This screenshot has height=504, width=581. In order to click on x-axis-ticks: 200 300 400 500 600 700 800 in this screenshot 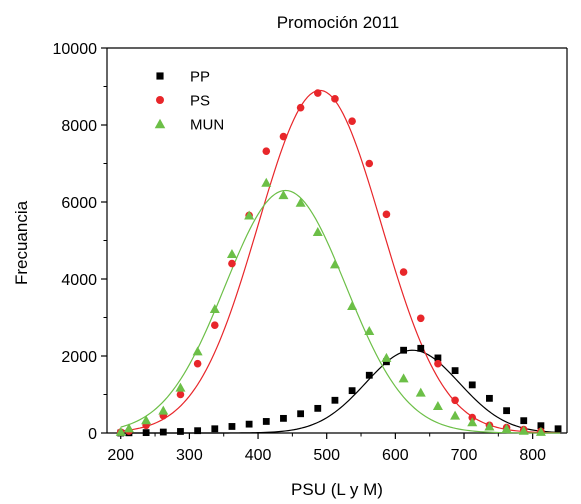, I will do `click(326, 448)`.